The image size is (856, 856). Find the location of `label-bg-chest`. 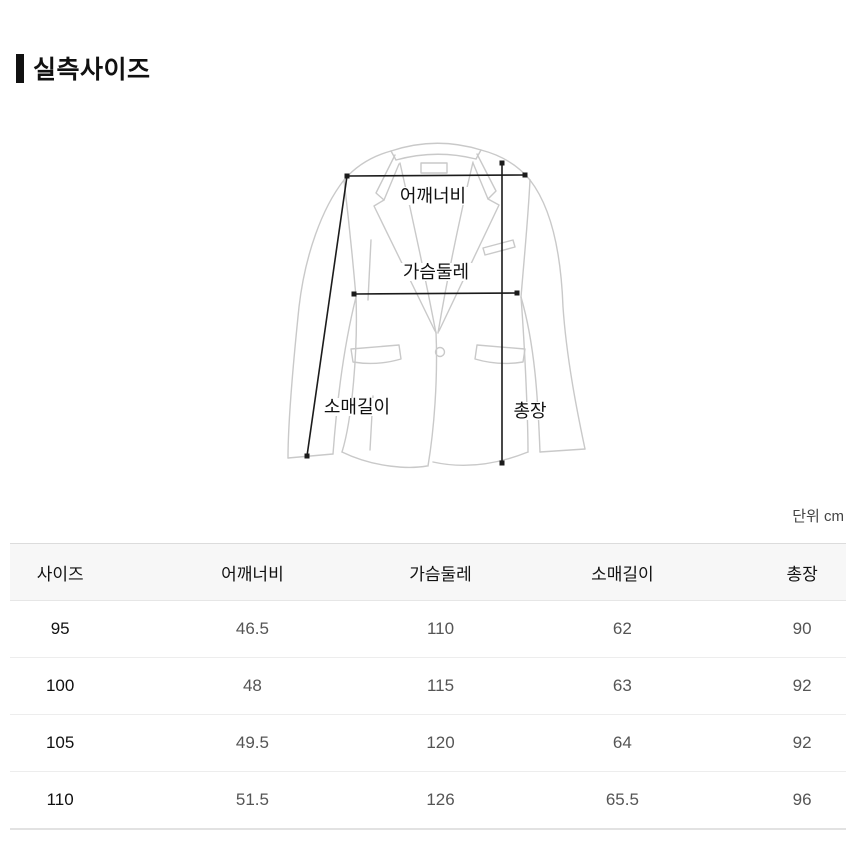

label-bg-chest is located at coordinates (436, 272).